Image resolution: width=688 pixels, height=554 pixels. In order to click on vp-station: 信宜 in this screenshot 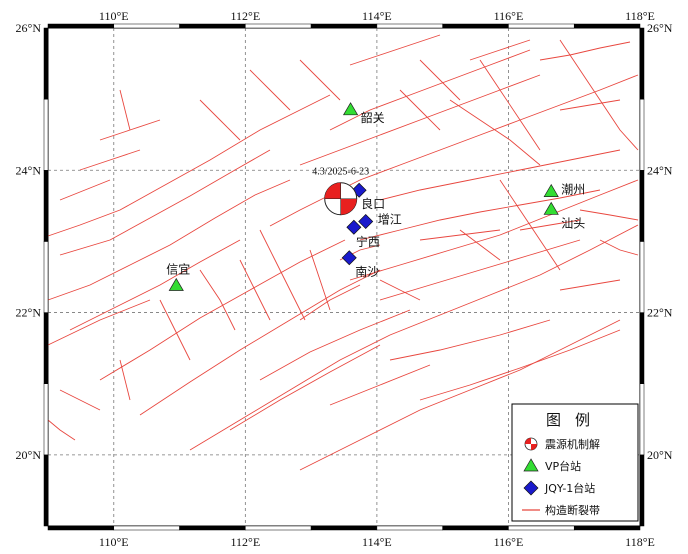, I will do `click(178, 276)`.